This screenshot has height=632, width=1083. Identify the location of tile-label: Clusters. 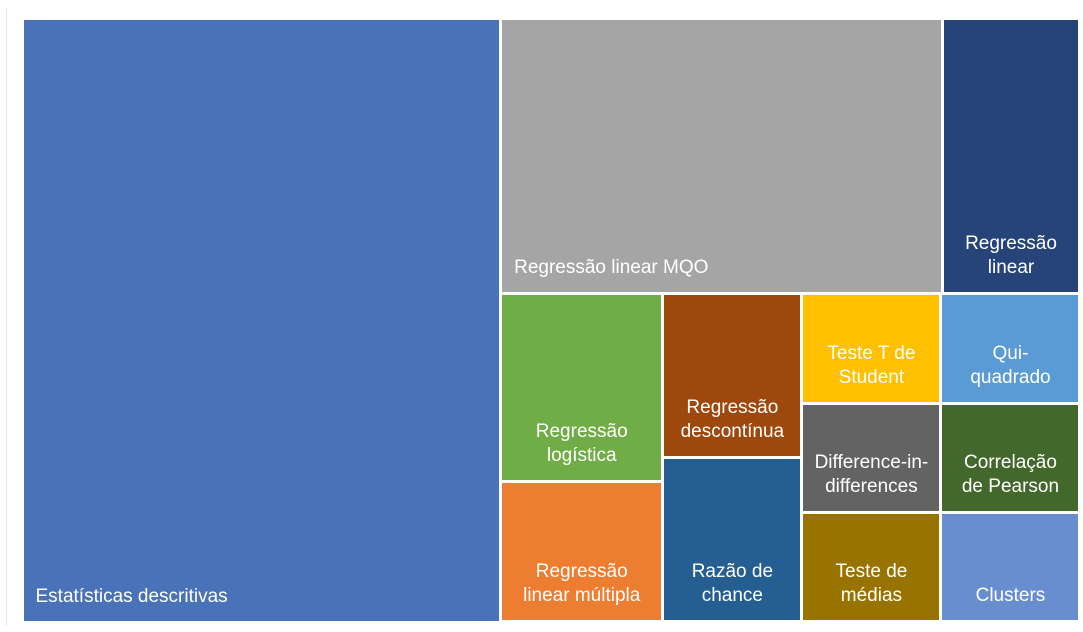
(1010, 596).